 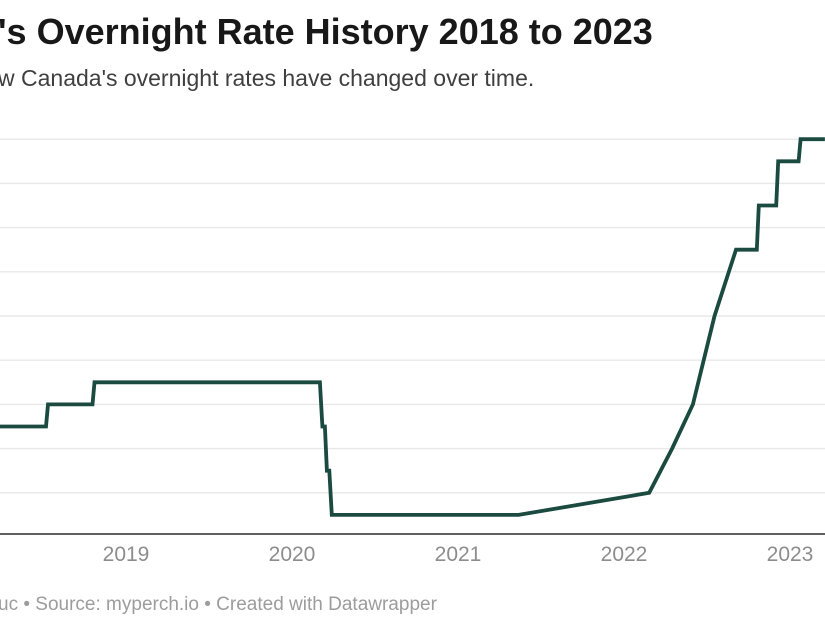 What do you see at coordinates (624, 554) in the screenshot?
I see `x-axis-tick-label: 2022` at bounding box center [624, 554].